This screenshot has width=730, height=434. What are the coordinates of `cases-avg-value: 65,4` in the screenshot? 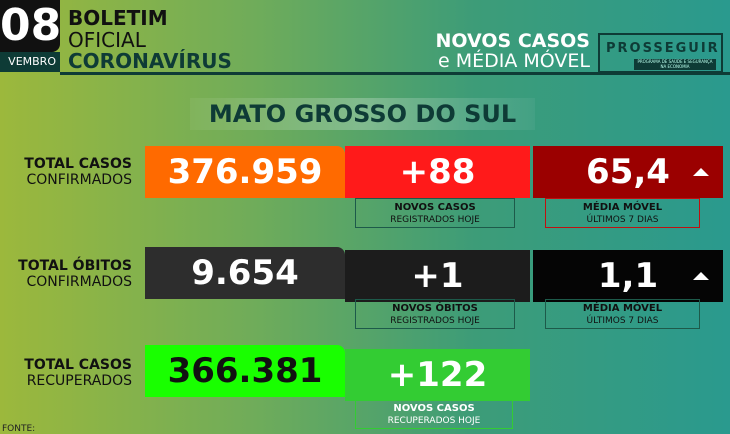 It's located at (628, 172).